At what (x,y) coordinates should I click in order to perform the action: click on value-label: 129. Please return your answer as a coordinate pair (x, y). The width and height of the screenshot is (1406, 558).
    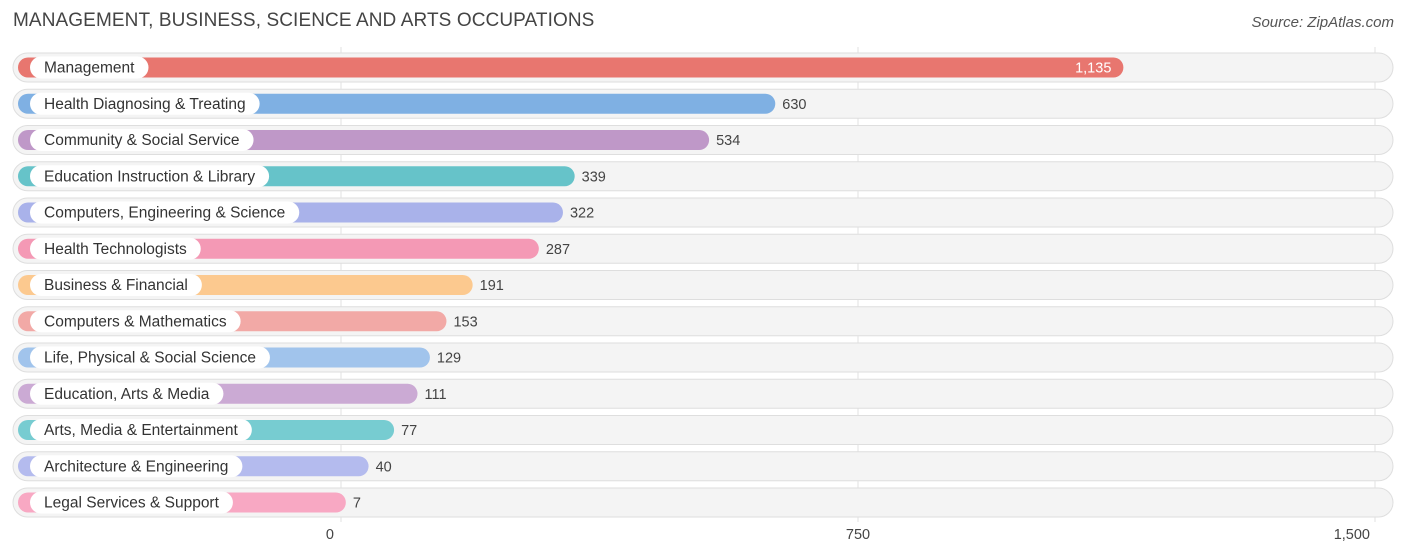
    Looking at the image, I should click on (449, 359).